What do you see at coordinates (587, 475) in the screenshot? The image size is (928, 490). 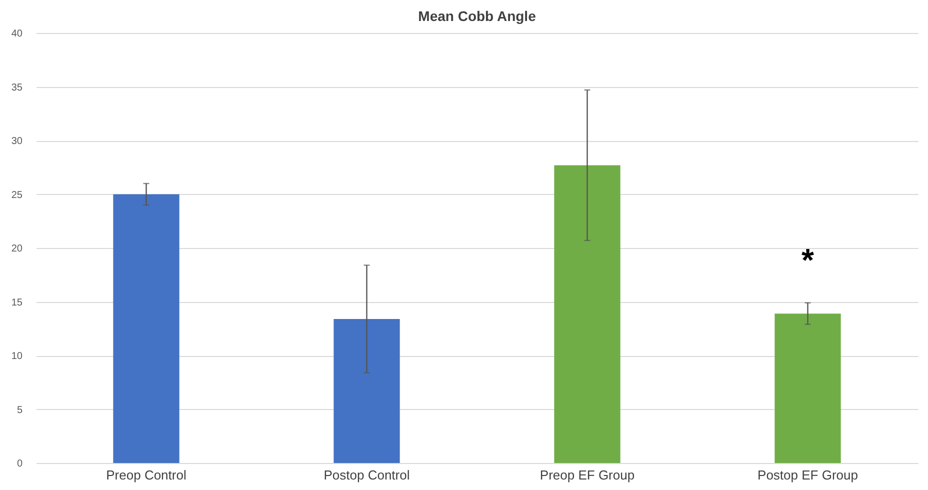 I see `x-tick-label: Preop EF Group` at bounding box center [587, 475].